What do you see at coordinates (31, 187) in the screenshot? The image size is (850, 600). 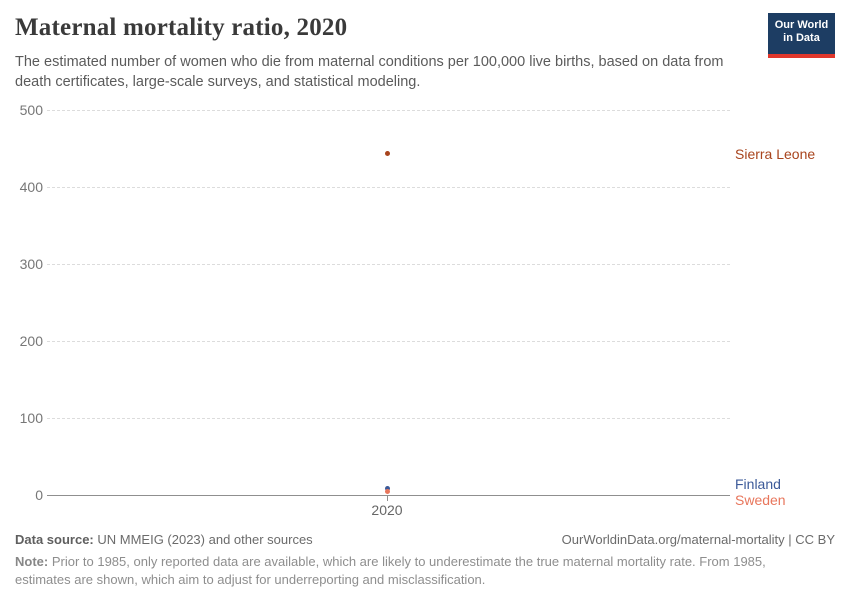 I see `y-axis-tick-label: 400` at bounding box center [31, 187].